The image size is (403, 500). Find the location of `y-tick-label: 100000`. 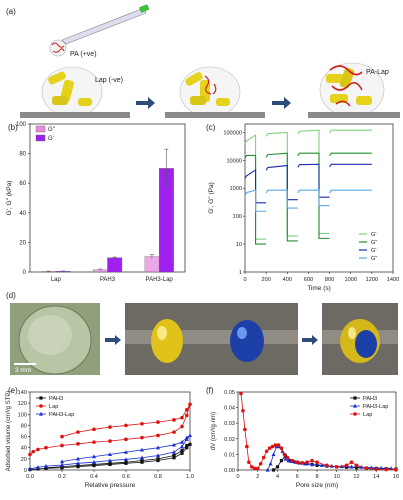

y-tick-label: 100000 is located at coordinates (232, 133).